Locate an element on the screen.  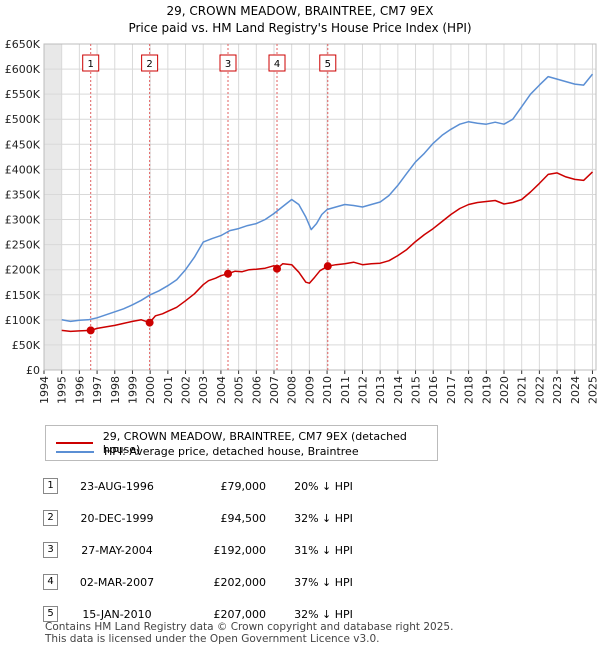
x-tick-label: 2003 is located at coordinates (203, 390).